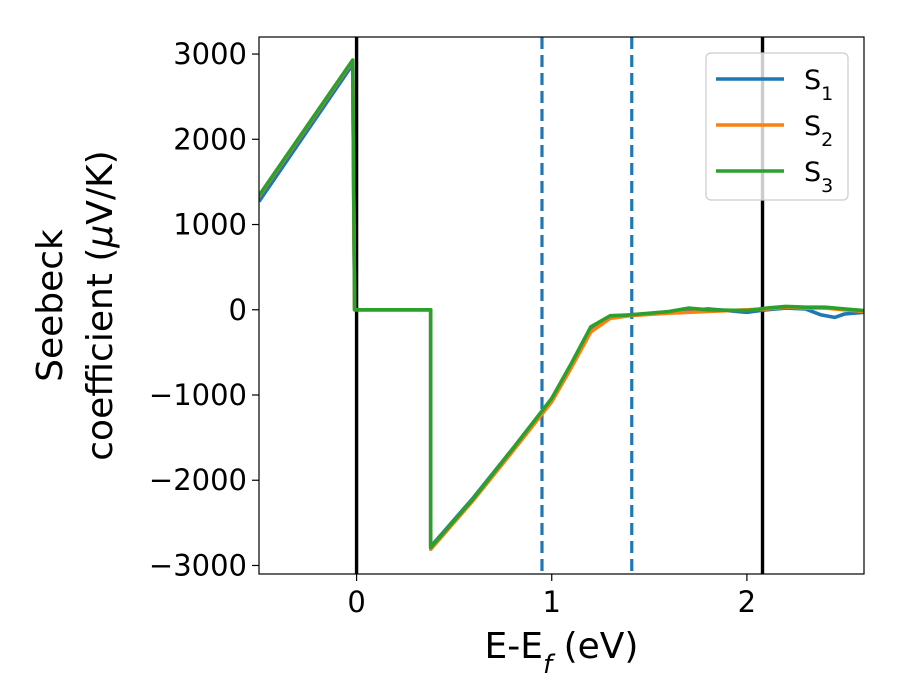 This screenshot has width=900, height=700. What do you see at coordinates (75, 305) in the screenshot?
I see `y-axis-label: Seebeck coefficient (μV/K)` at bounding box center [75, 305].